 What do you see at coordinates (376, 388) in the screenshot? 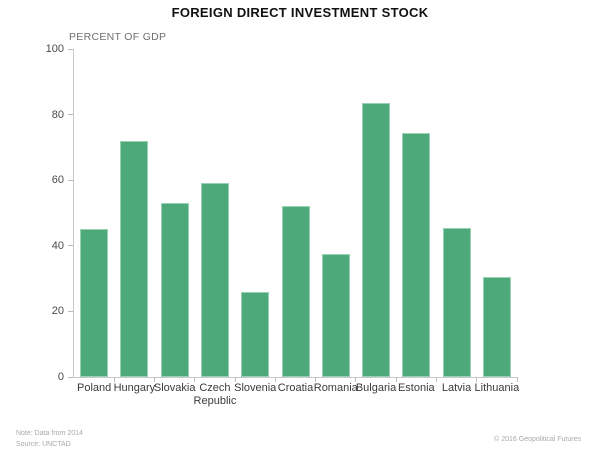
I see `x-axis-category-label: Bulgaria` at bounding box center [376, 388].